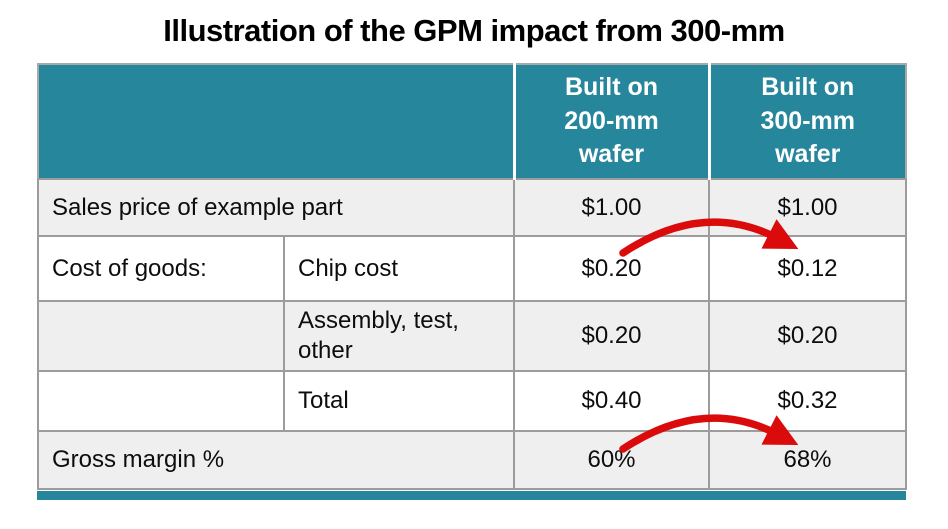 The image size is (948, 529). I want to click on gross-margin-row: Gross margin % 60% 68%, so click(472, 460).